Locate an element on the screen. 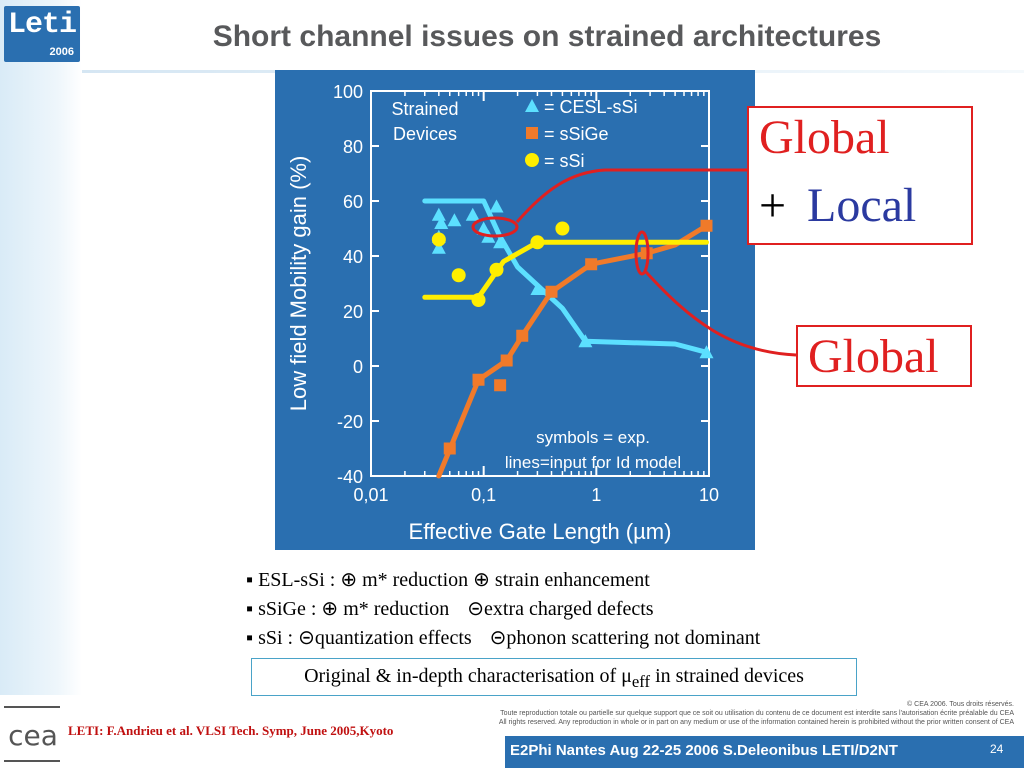 The width and height of the screenshot is (1024, 768). y-tick-label: 20 is located at coordinates (353, 312).